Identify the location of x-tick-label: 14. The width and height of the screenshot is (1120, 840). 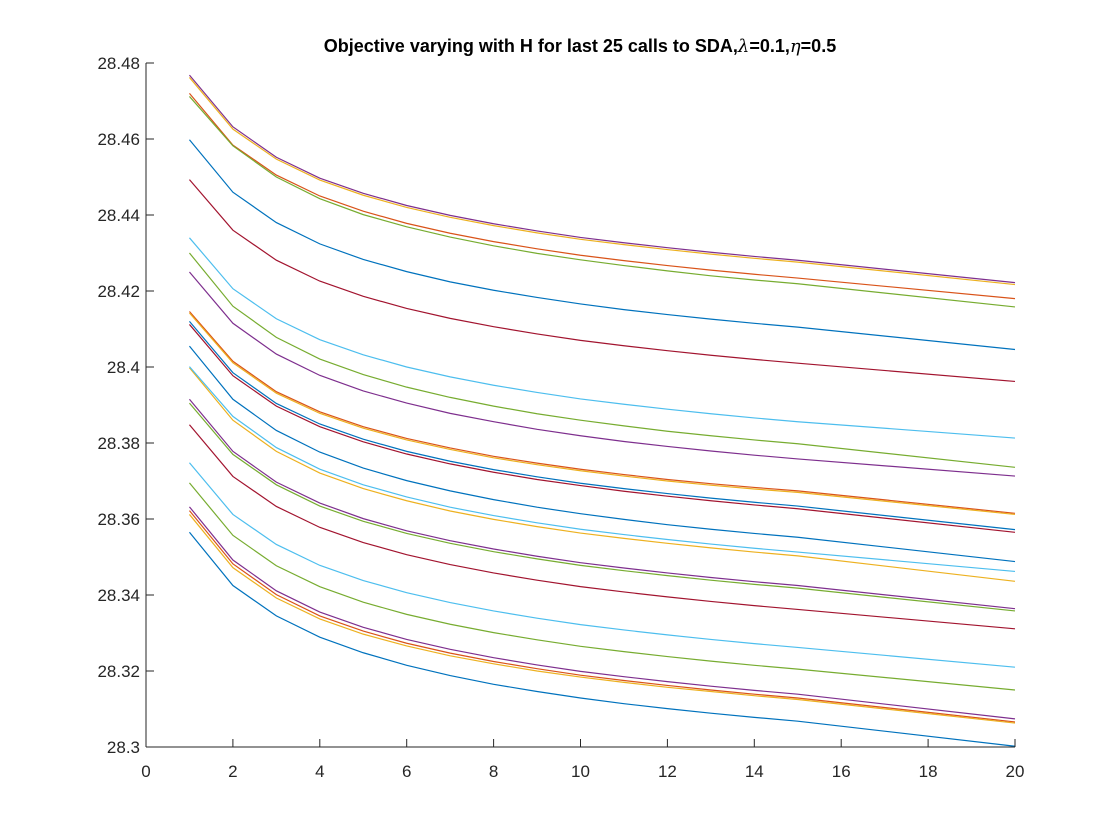
(754, 771).